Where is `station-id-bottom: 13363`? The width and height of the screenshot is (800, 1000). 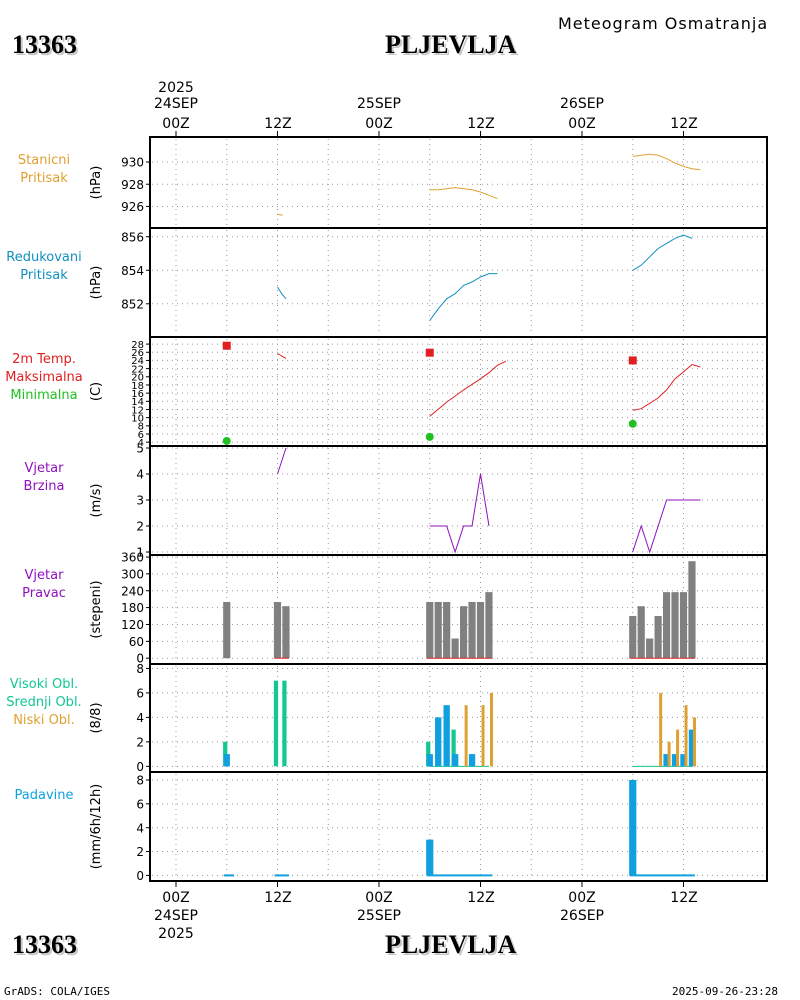 station-id-bottom: 13363 is located at coordinates (44, 944).